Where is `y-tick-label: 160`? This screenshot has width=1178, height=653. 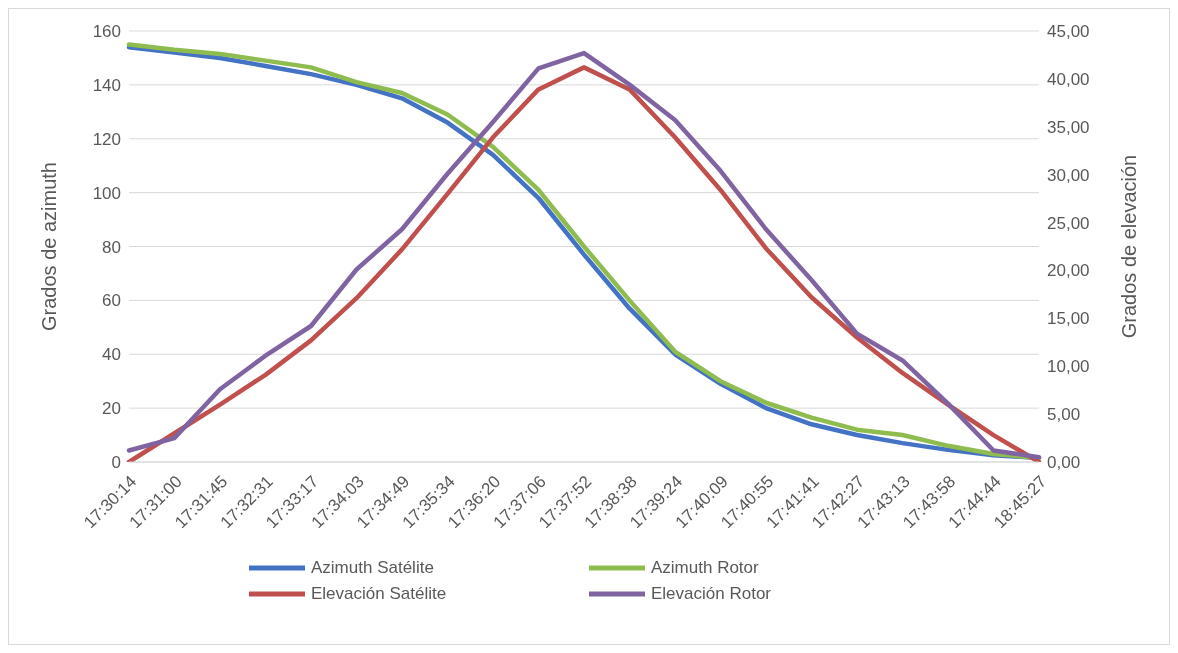
y-tick-label: 160 is located at coordinates (106, 32).